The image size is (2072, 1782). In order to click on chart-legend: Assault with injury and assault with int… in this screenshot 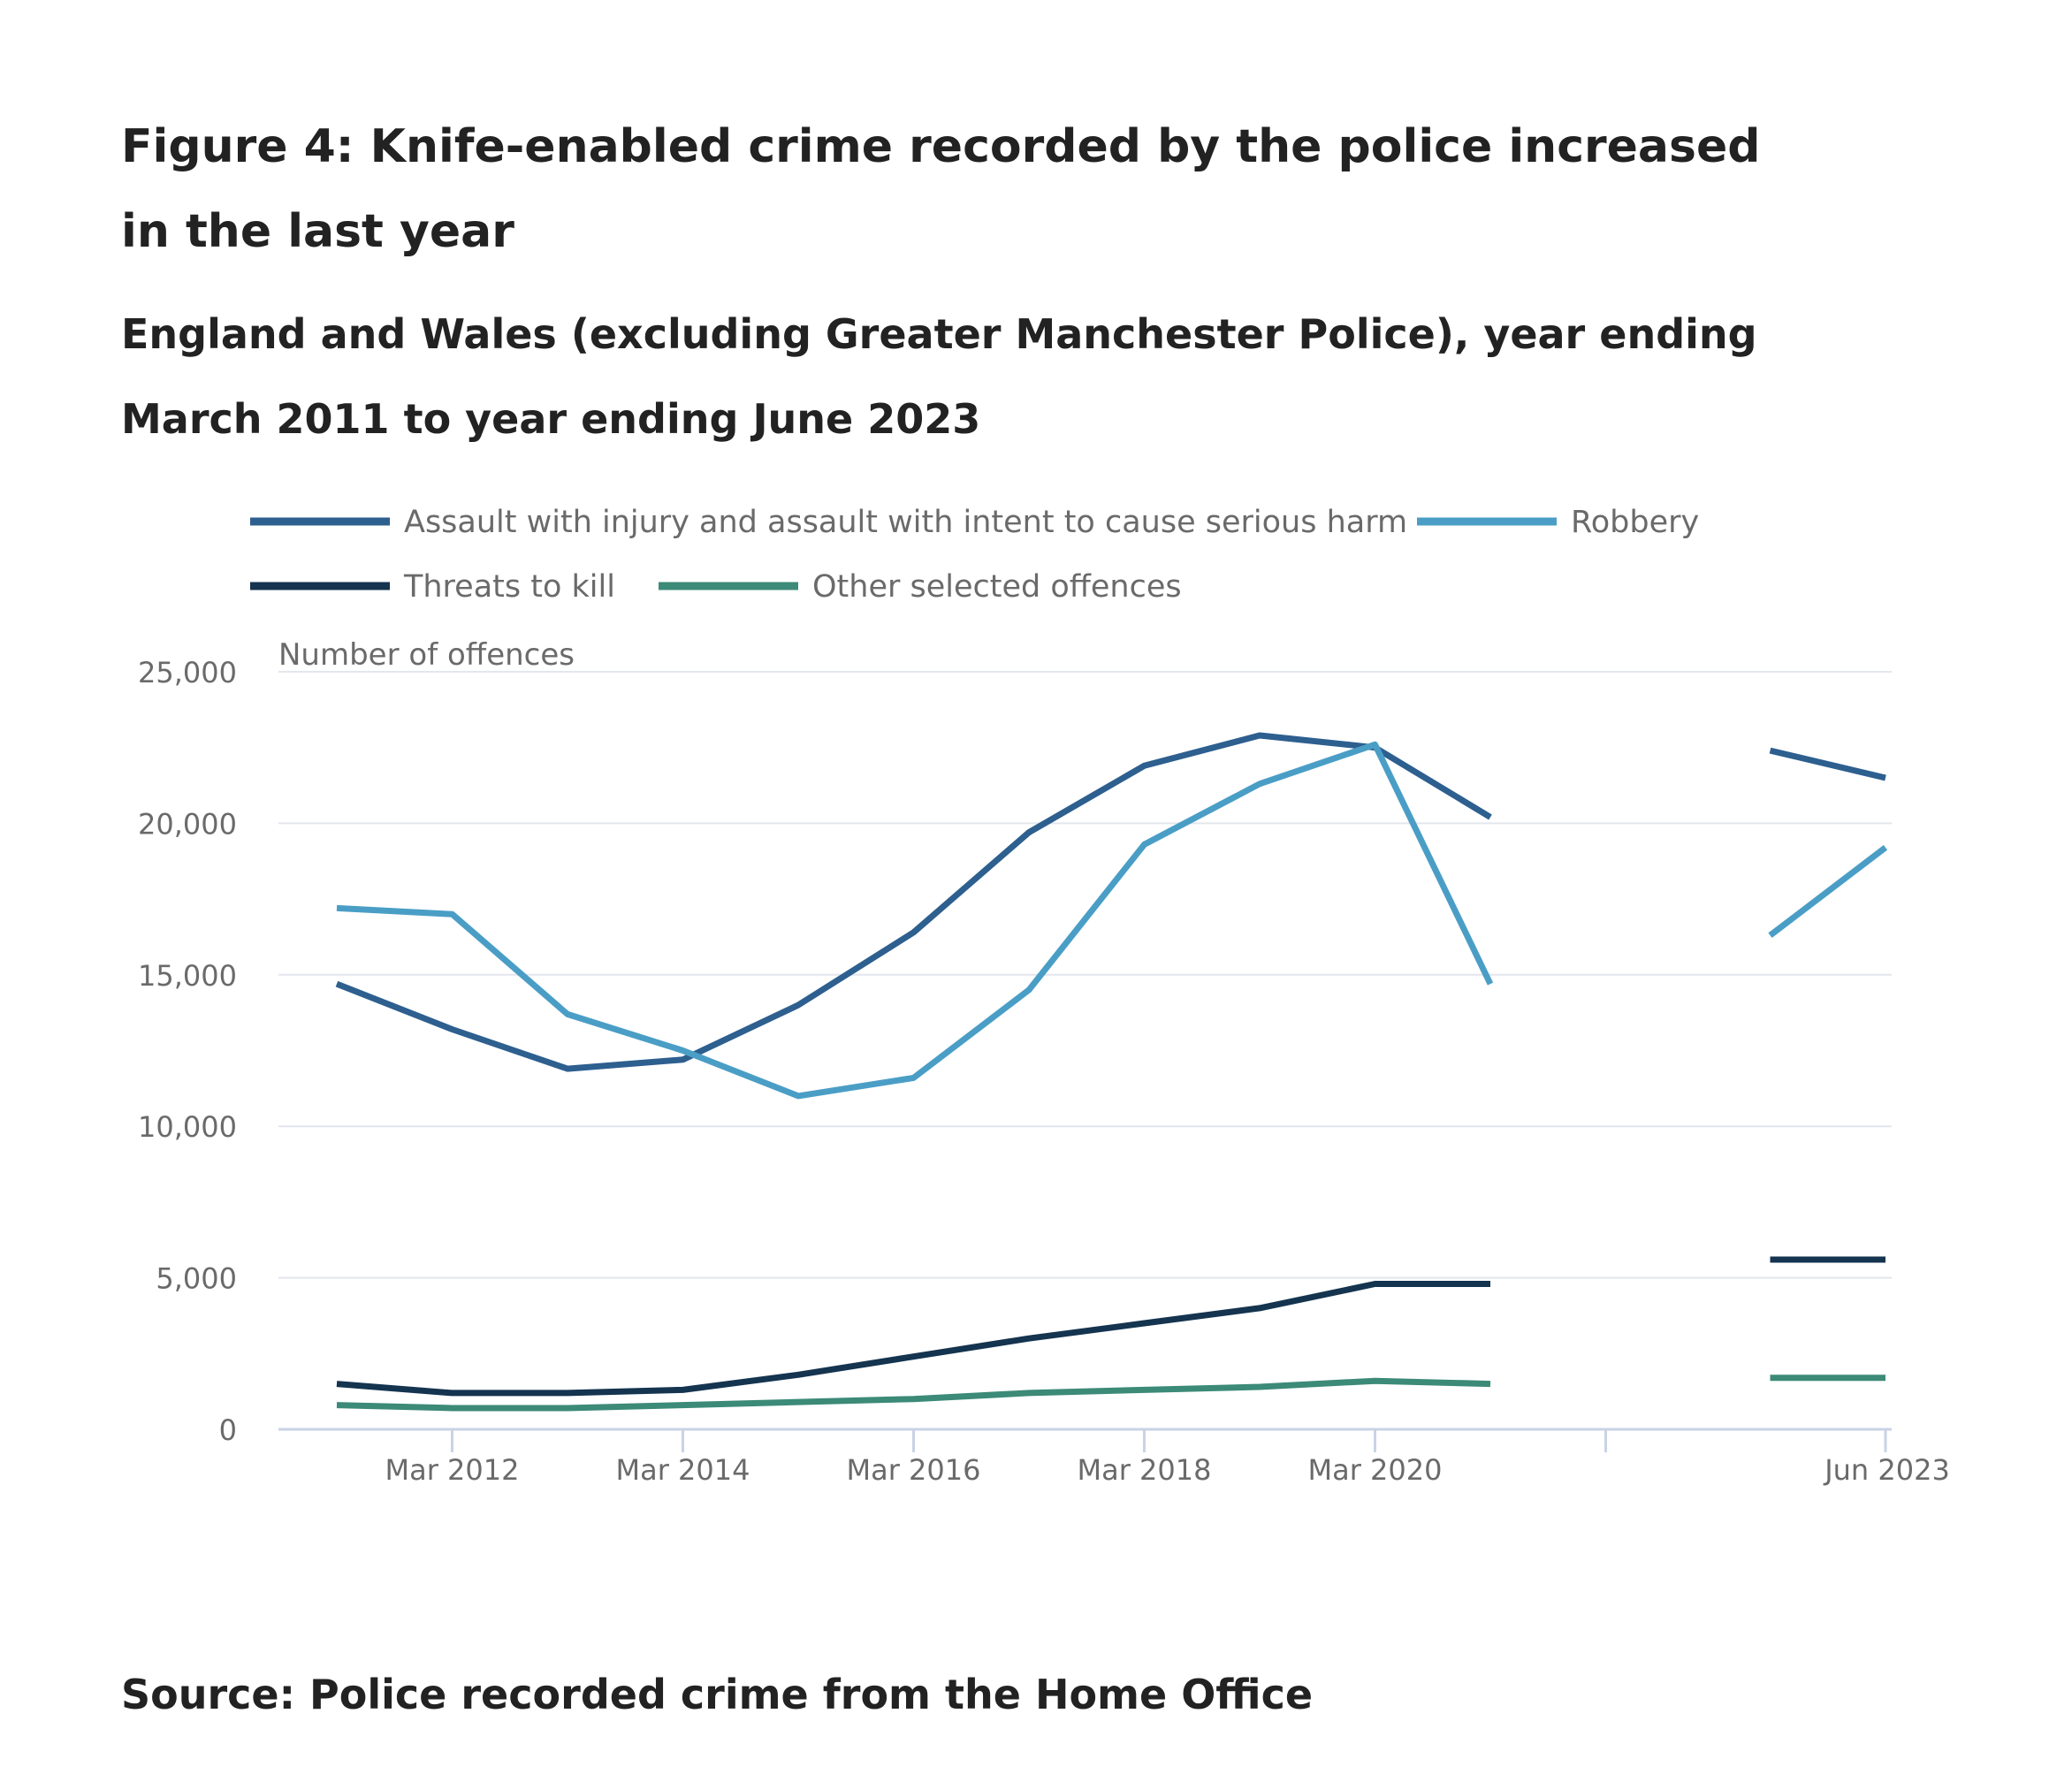, I will do `click(974, 555)`.